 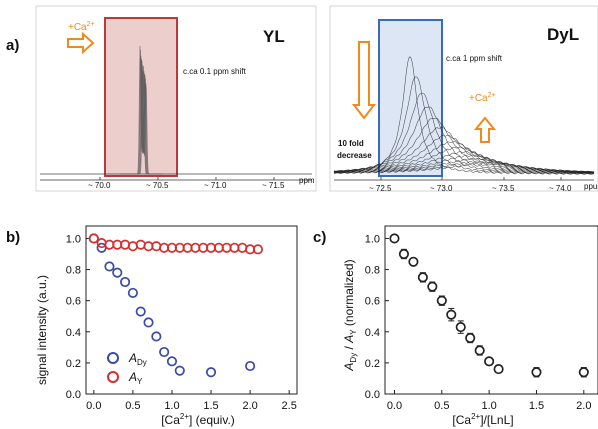 I want to click on yl-shift-note: c.ca 0.1 ppm shift, so click(x=214, y=71).